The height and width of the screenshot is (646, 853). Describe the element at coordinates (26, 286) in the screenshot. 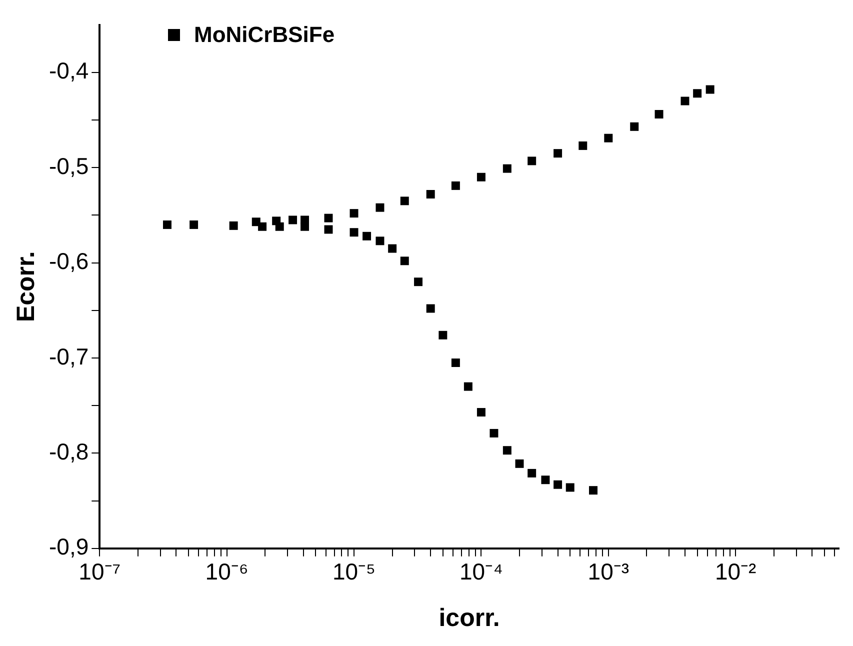

I see `y-axis-title: Ecorr.` at that location.